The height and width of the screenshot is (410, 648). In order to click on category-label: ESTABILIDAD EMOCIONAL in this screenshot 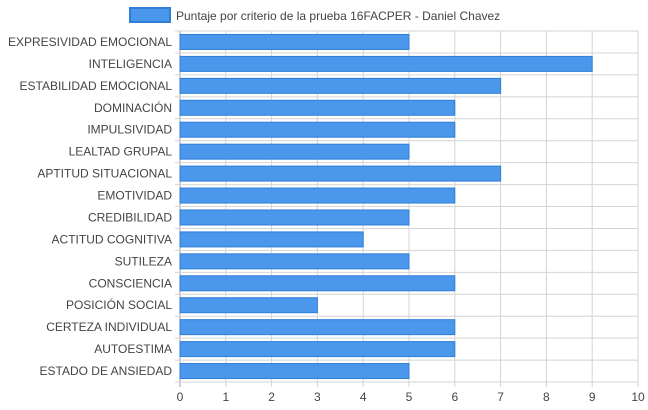, I will do `click(96, 86)`.